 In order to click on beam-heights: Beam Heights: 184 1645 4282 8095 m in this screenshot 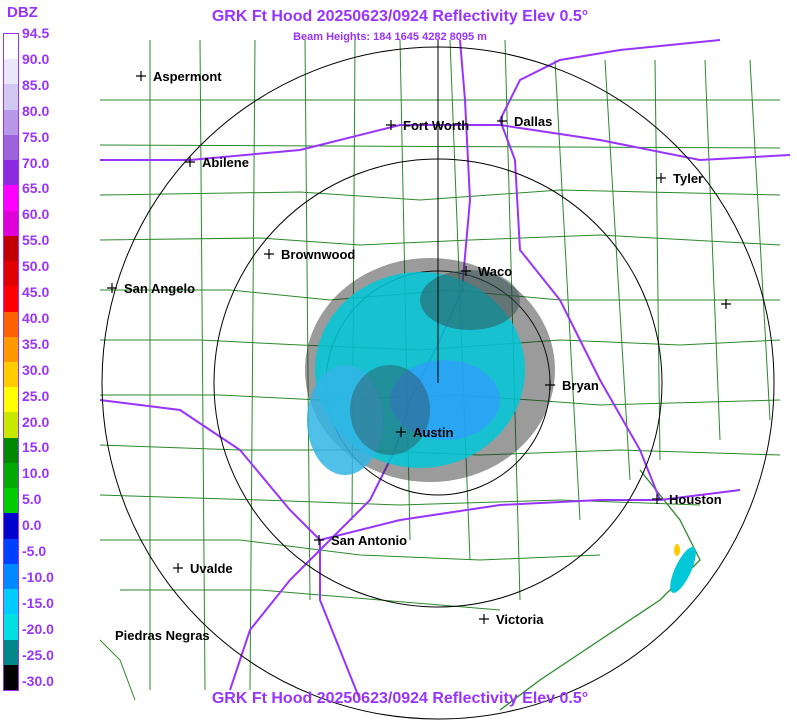, I will do `click(390, 37)`.